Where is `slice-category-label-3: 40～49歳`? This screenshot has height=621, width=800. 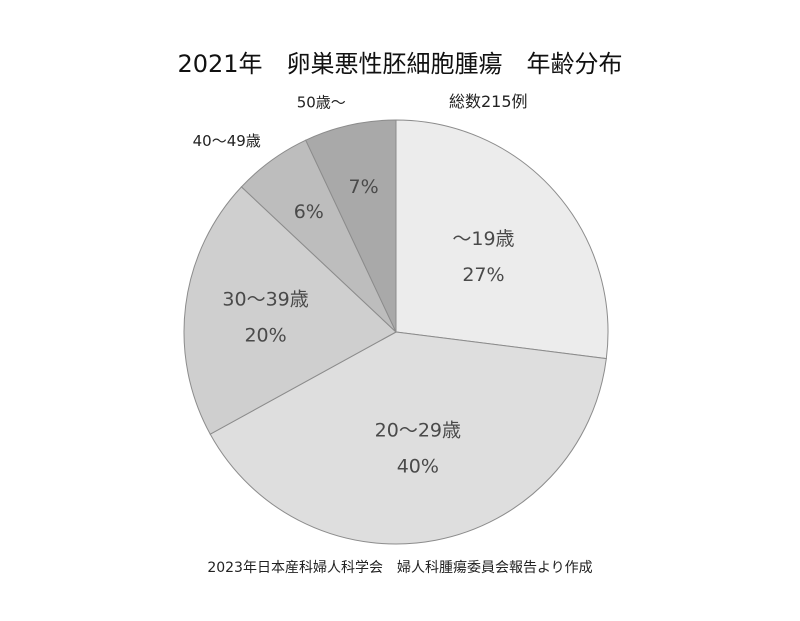 slice-category-label-3: 40～49歳 is located at coordinates (227, 141).